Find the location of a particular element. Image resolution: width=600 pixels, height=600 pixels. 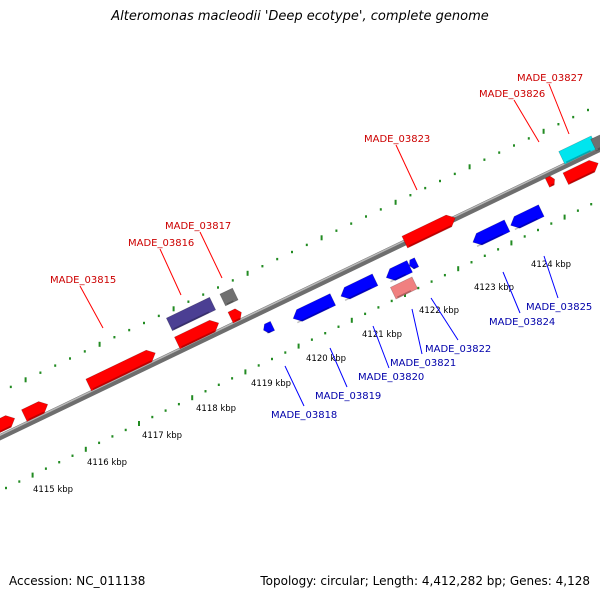

reverse-gene-label: MADE_03820 is located at coordinates (391, 377).